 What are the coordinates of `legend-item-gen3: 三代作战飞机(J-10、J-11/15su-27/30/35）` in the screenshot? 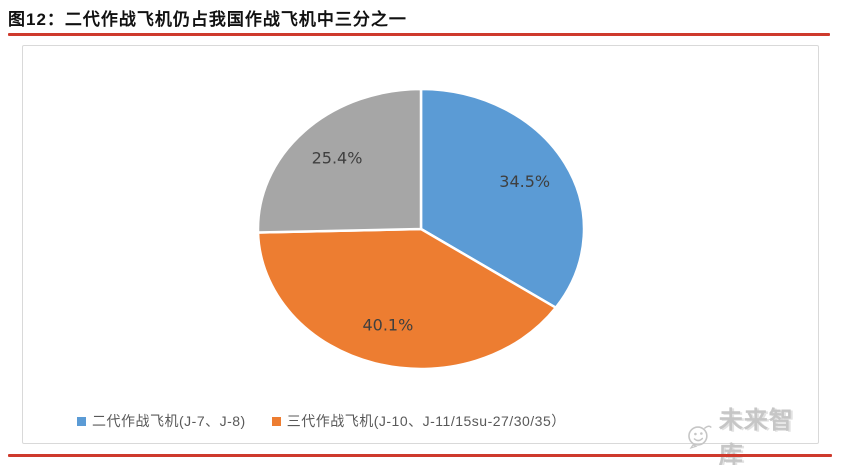 It's located at (418, 421).